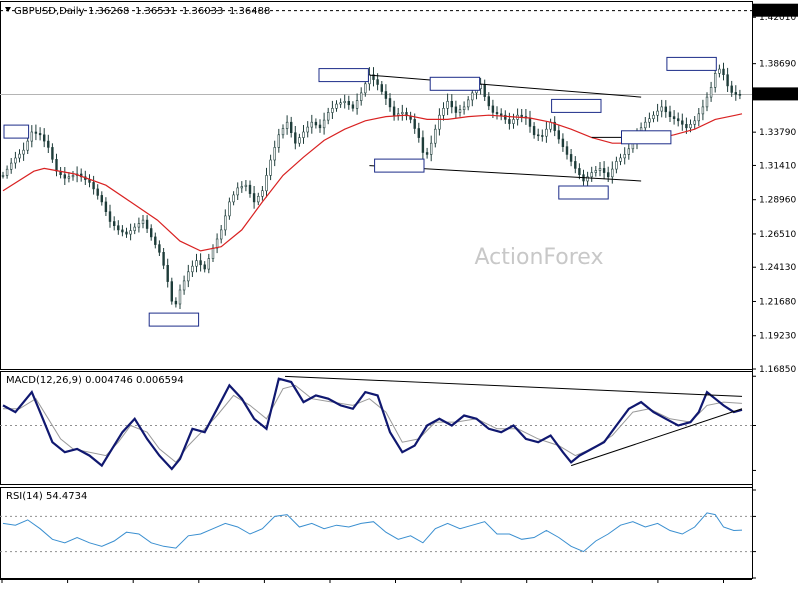 The height and width of the screenshot is (600, 800). What do you see at coordinates (95, 380) in the screenshot?
I see `macd-header: MACD(12,26,9) 0.004746 0.006594` at bounding box center [95, 380].